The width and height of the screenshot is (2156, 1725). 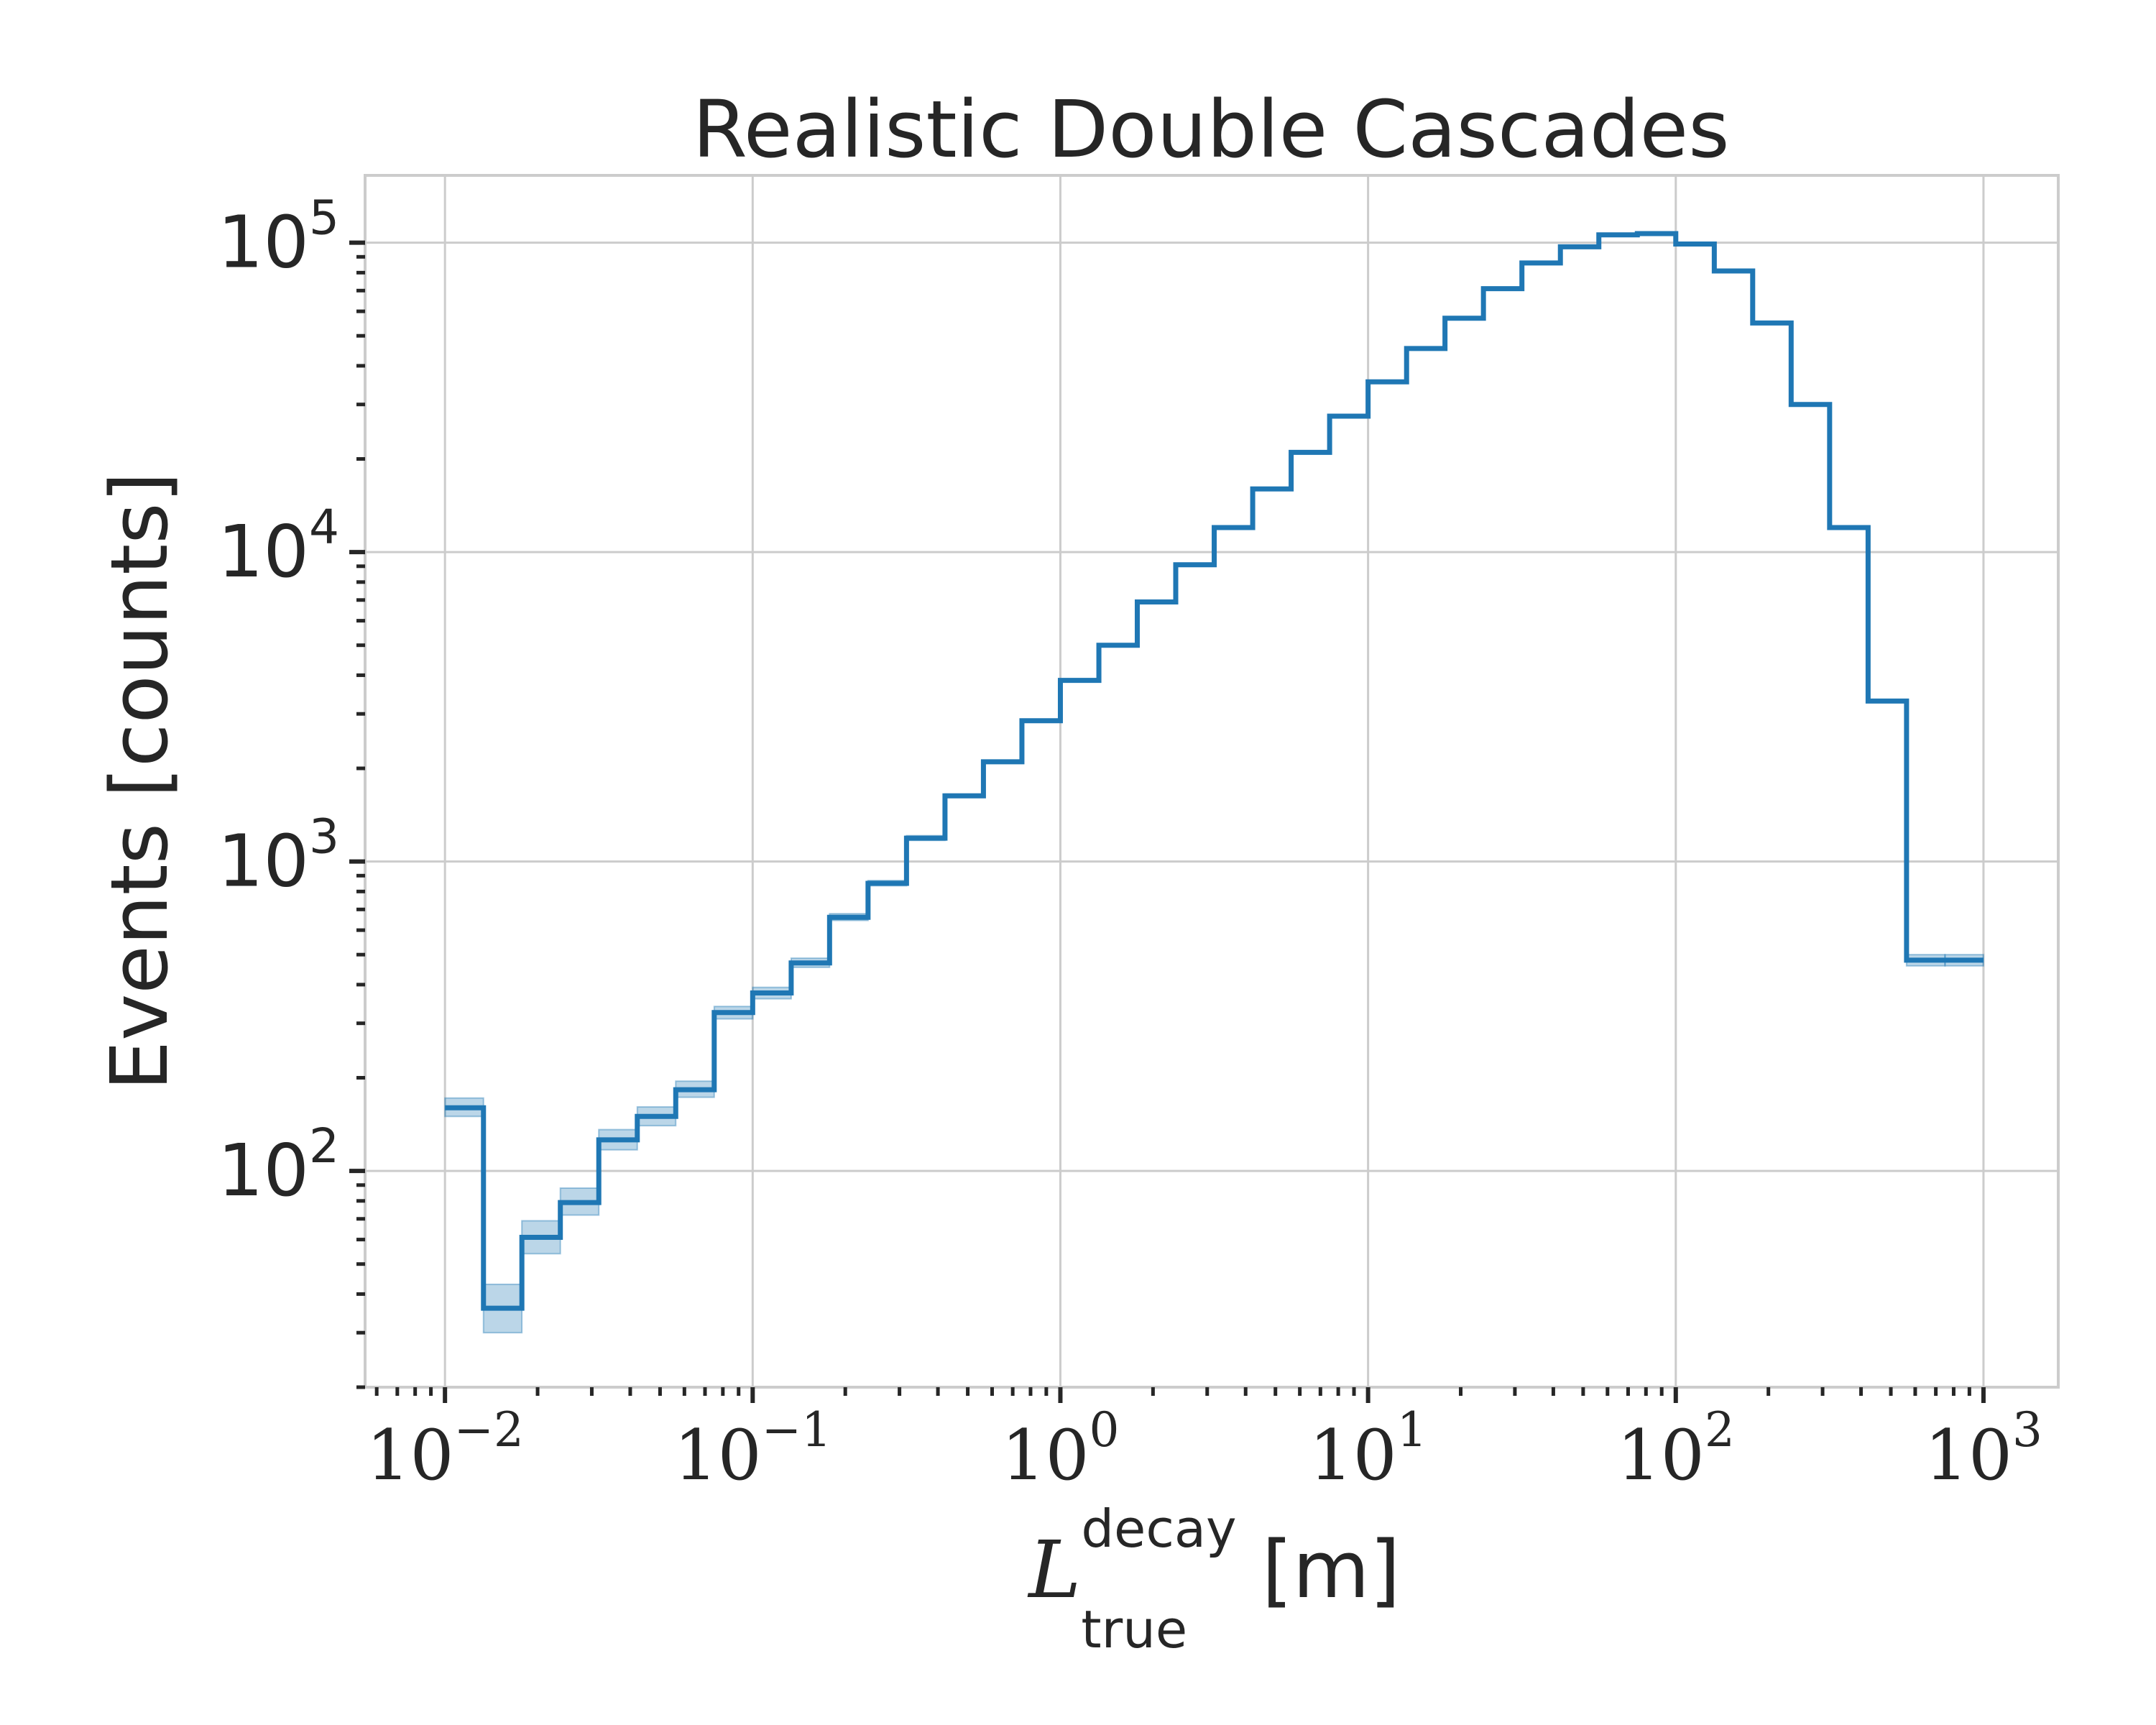 I want to click on x-axis-label-superscript: decay, so click(x=1158, y=1529).